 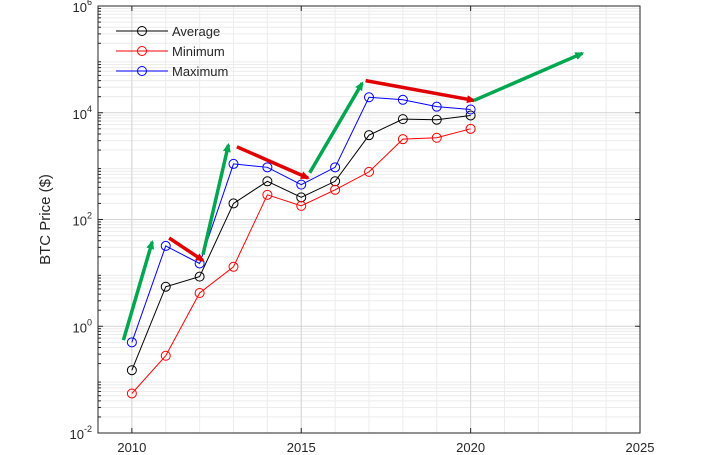 I want to click on y-tick-label: 10⁴, so click(x=82, y=113).